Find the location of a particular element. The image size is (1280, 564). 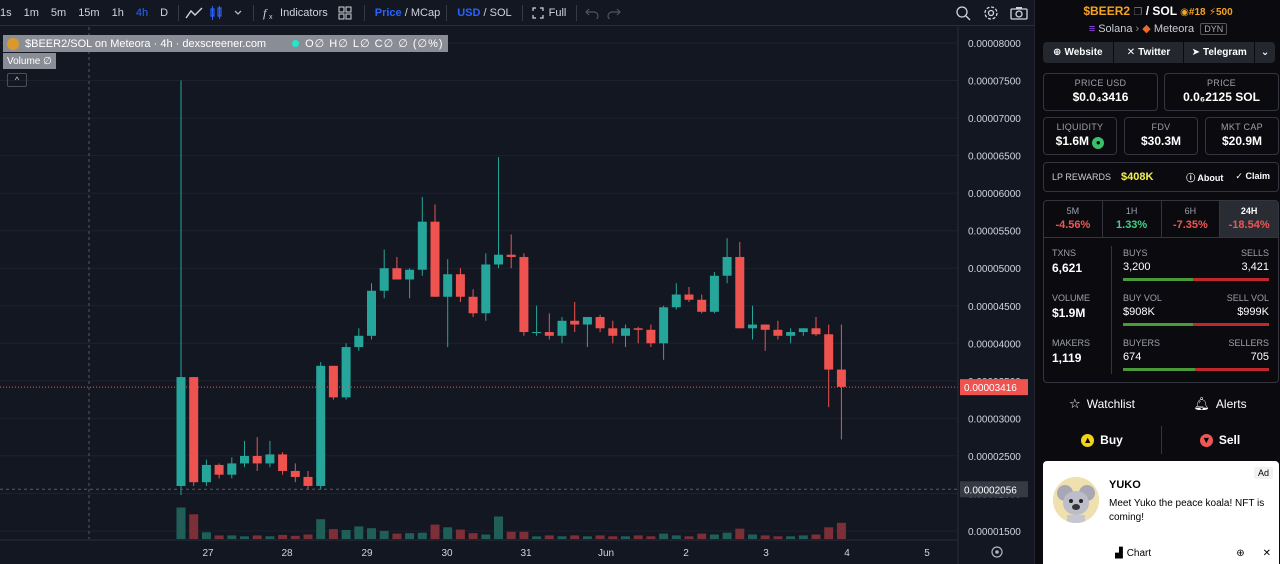

timeframe-15m: 15m is located at coordinates (89, 12).